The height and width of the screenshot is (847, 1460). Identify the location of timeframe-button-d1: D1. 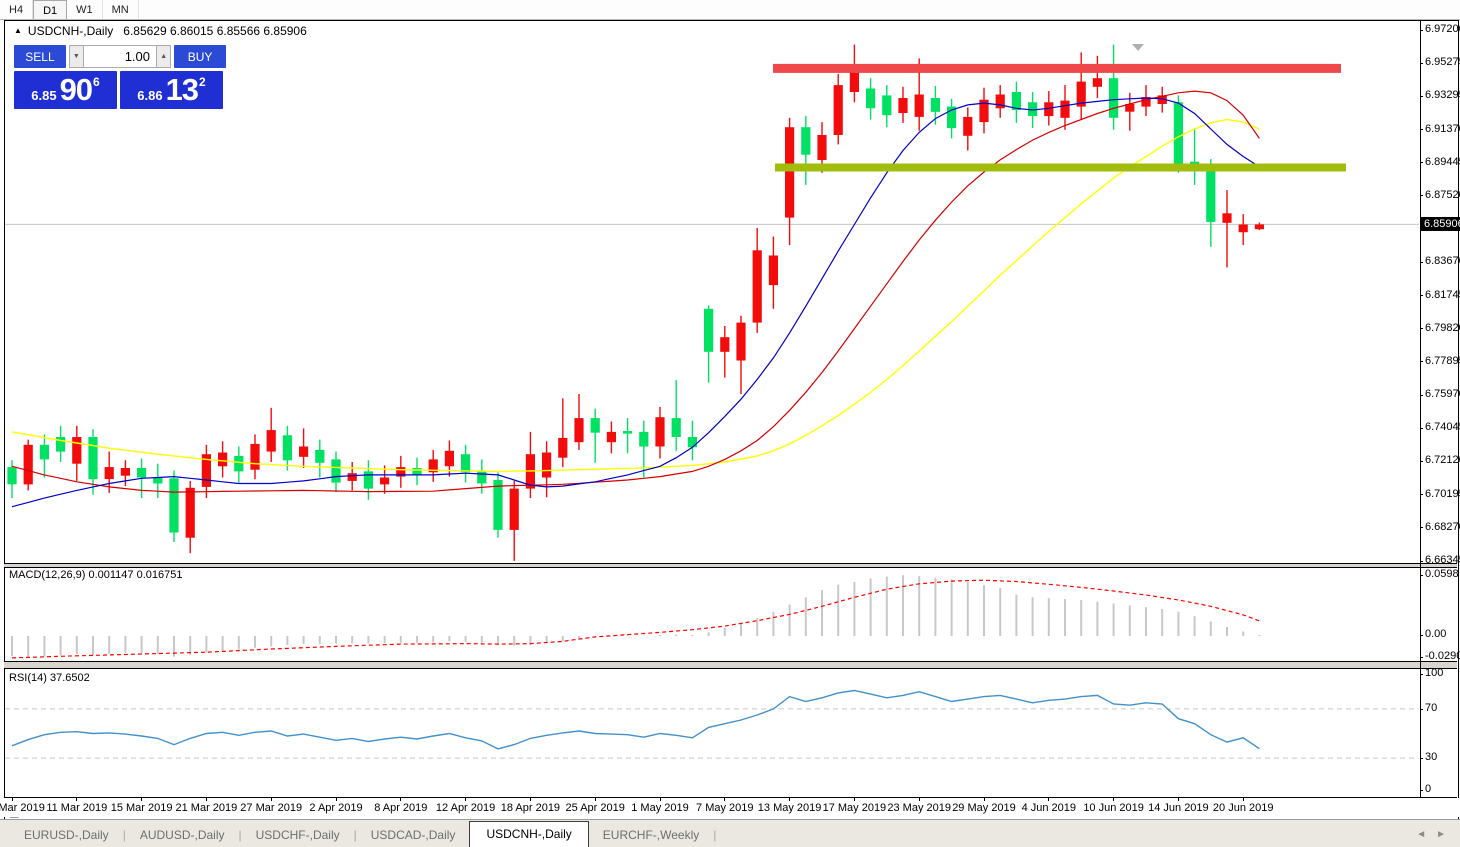
(50, 9).